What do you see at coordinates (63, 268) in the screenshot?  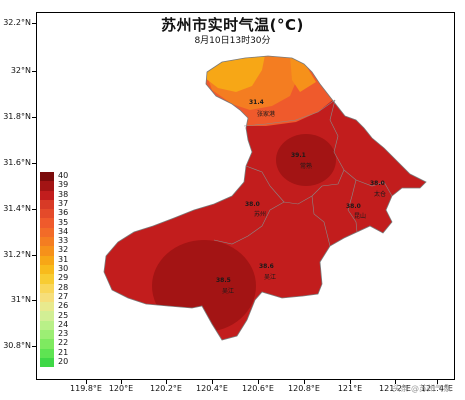 I see `legend-label: 30` at bounding box center [63, 268].